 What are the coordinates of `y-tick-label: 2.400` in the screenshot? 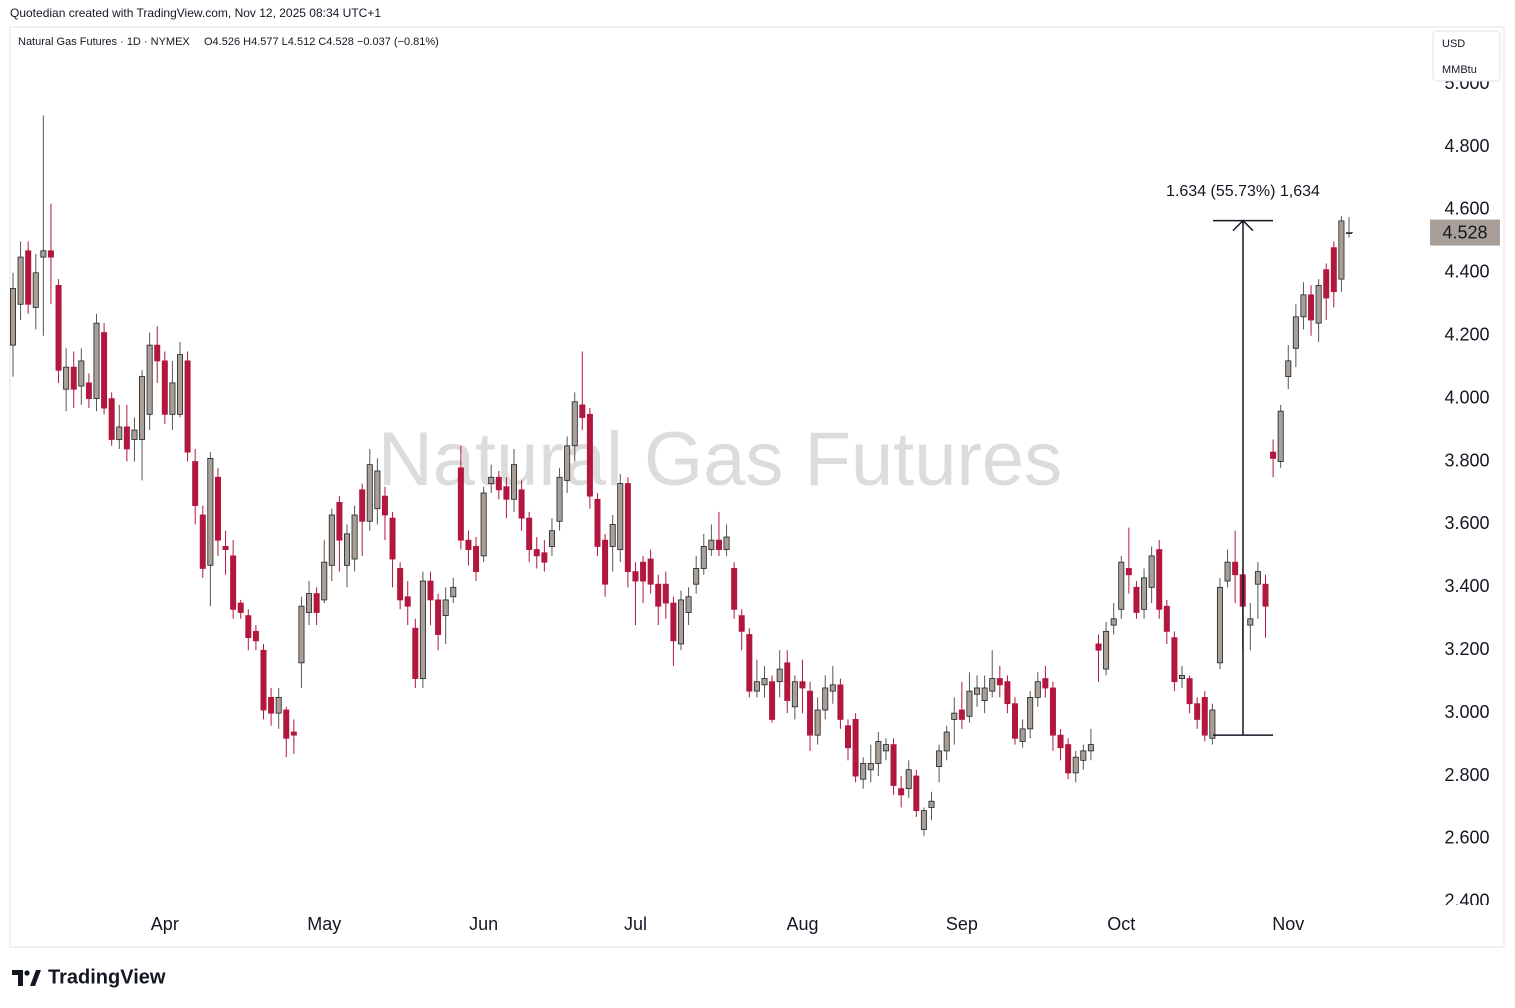 It's located at (1466, 901).